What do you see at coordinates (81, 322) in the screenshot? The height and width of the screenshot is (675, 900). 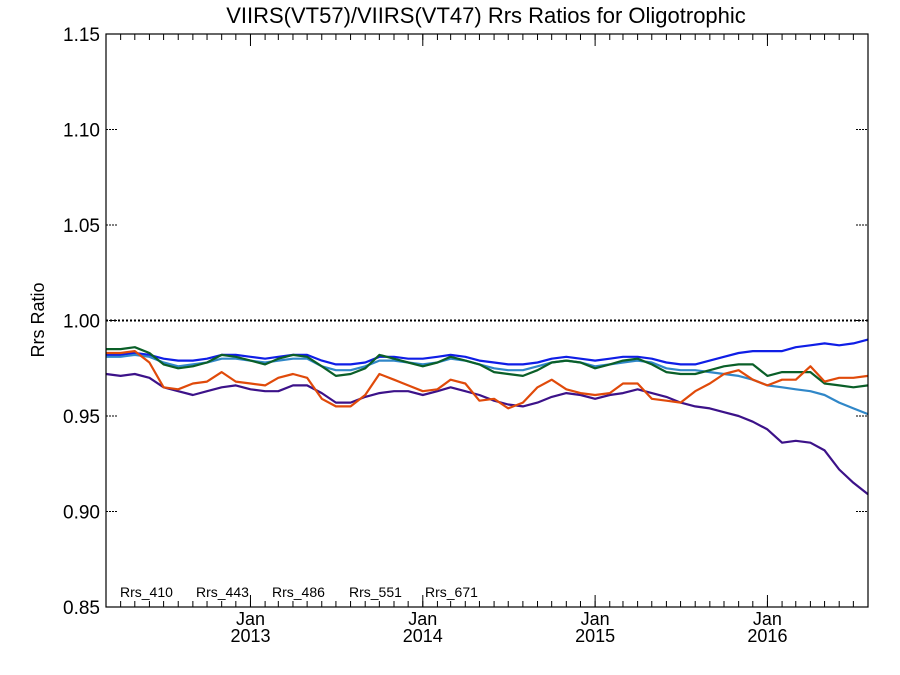 I see `y-tick-label: 1.00` at bounding box center [81, 322].